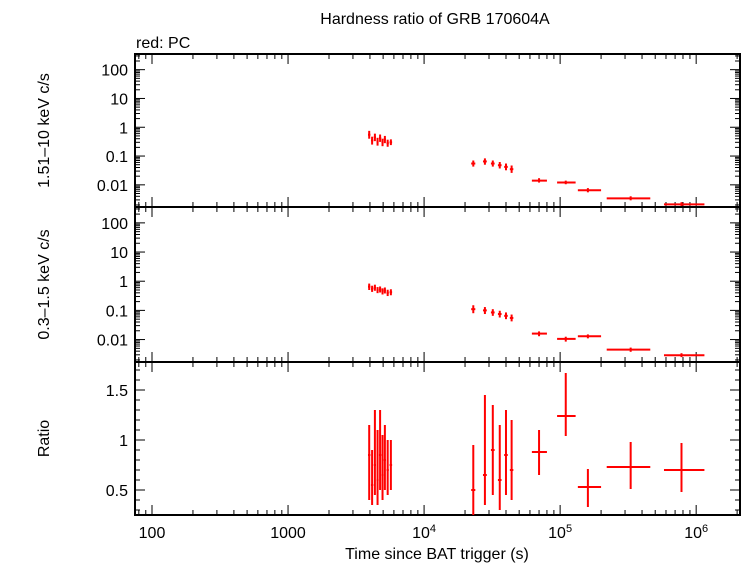  I want to click on x-tick-label: 100, so click(152, 533).